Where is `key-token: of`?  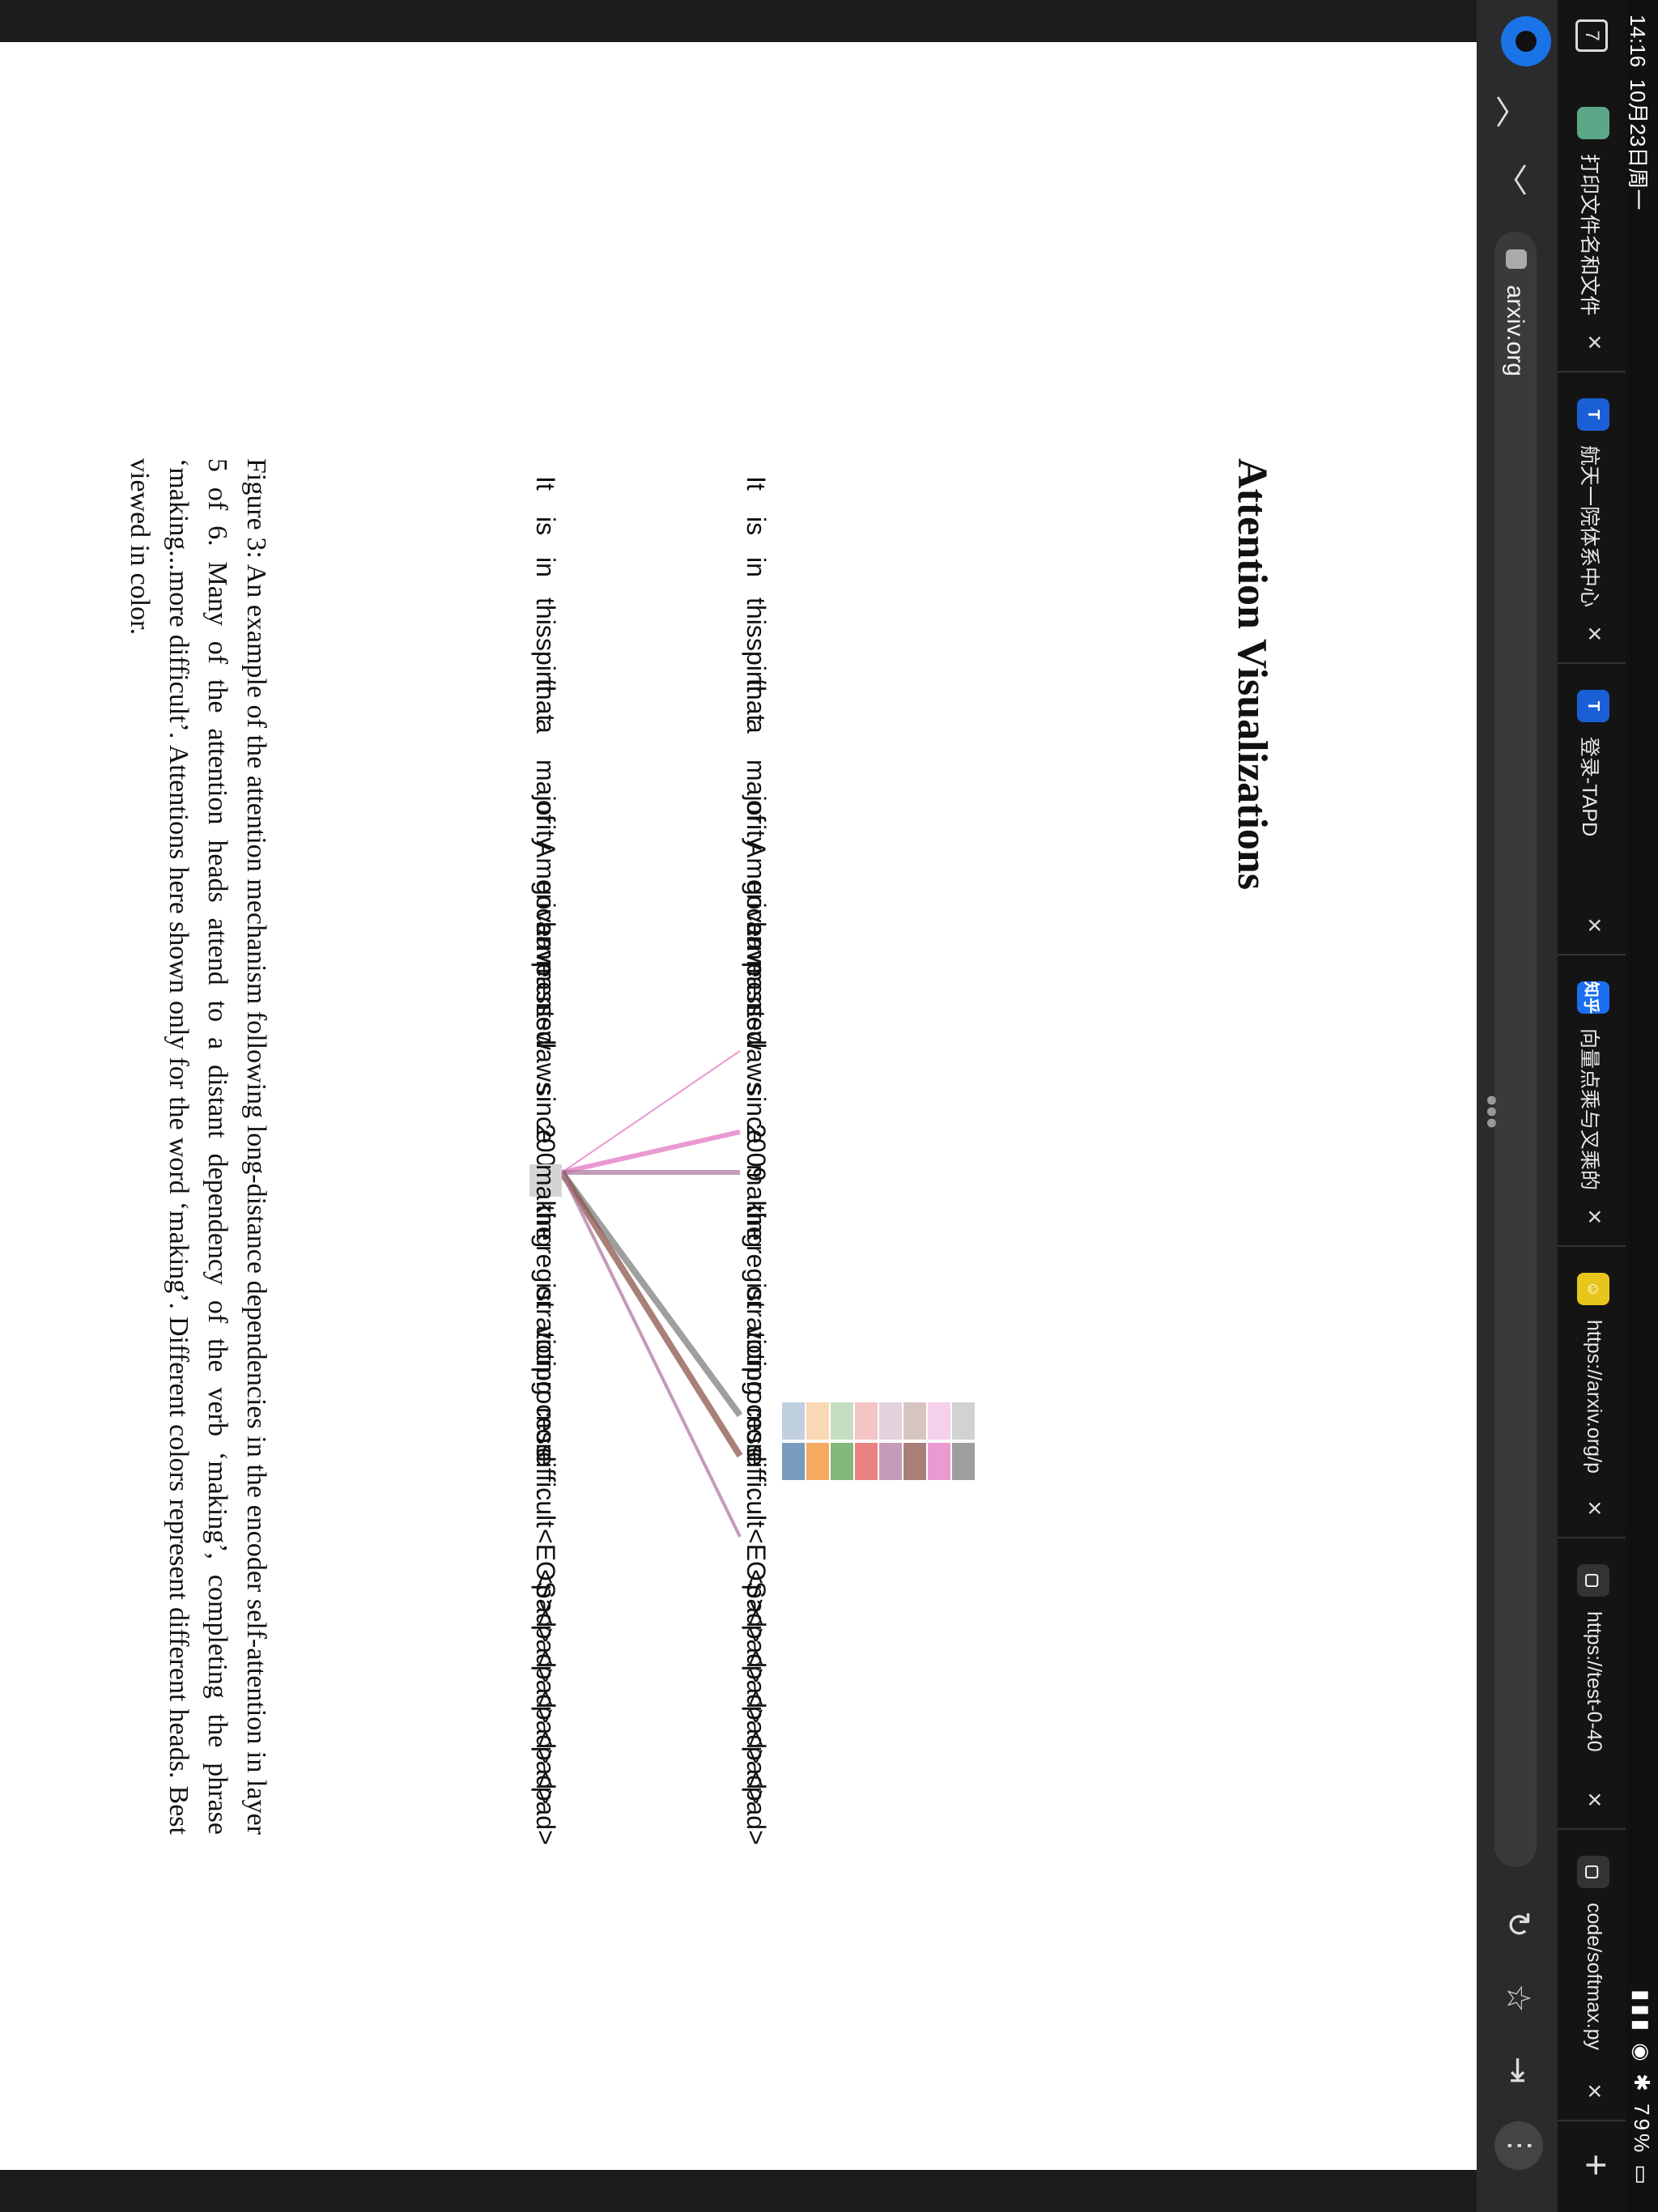 key-token: of is located at coordinates (756, 811).